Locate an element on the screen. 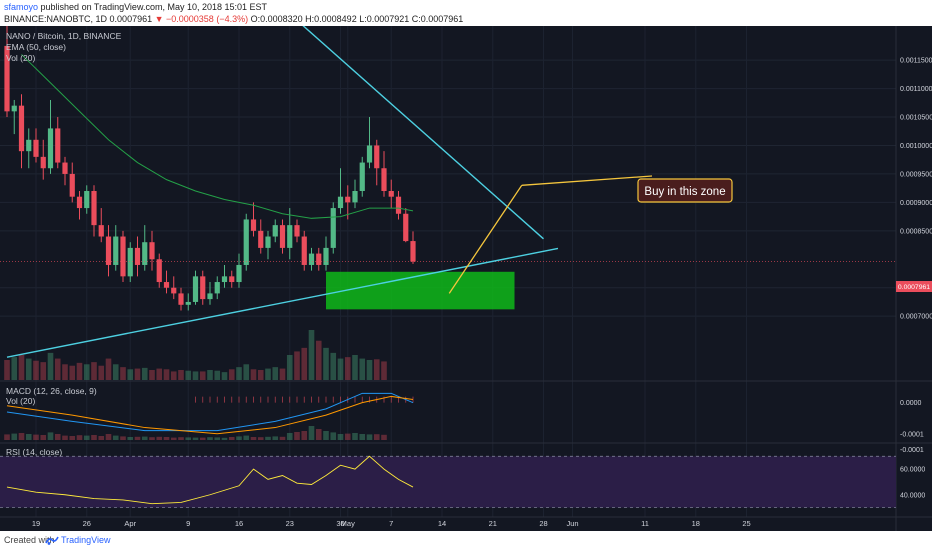 The image size is (932, 550). buy-zone-rect is located at coordinates (420, 290).